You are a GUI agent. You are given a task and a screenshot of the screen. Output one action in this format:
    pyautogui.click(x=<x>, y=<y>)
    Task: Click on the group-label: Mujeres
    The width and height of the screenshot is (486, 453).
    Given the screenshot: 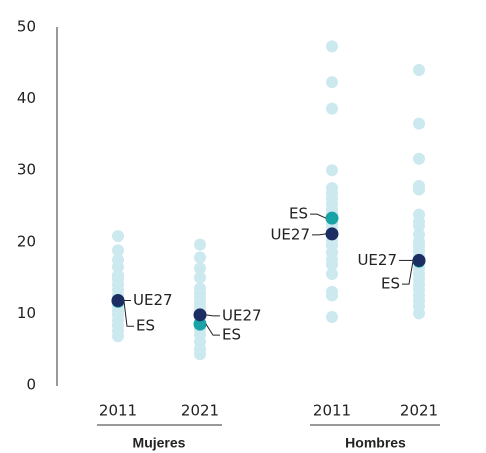 What is the action you would take?
    pyautogui.click(x=159, y=443)
    